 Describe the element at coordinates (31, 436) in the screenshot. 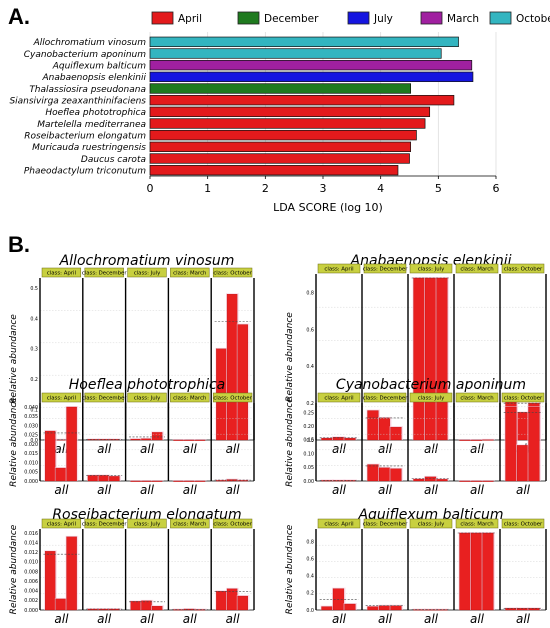

I see `y-tick-label: 0.025` at that location.